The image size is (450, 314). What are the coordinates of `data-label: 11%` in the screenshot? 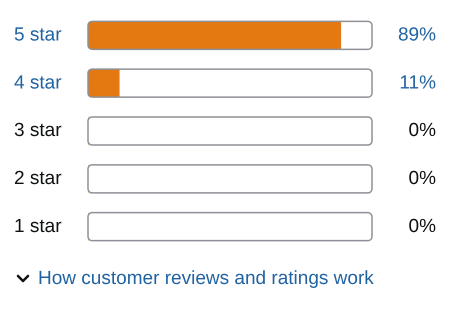 It's located at (417, 83).